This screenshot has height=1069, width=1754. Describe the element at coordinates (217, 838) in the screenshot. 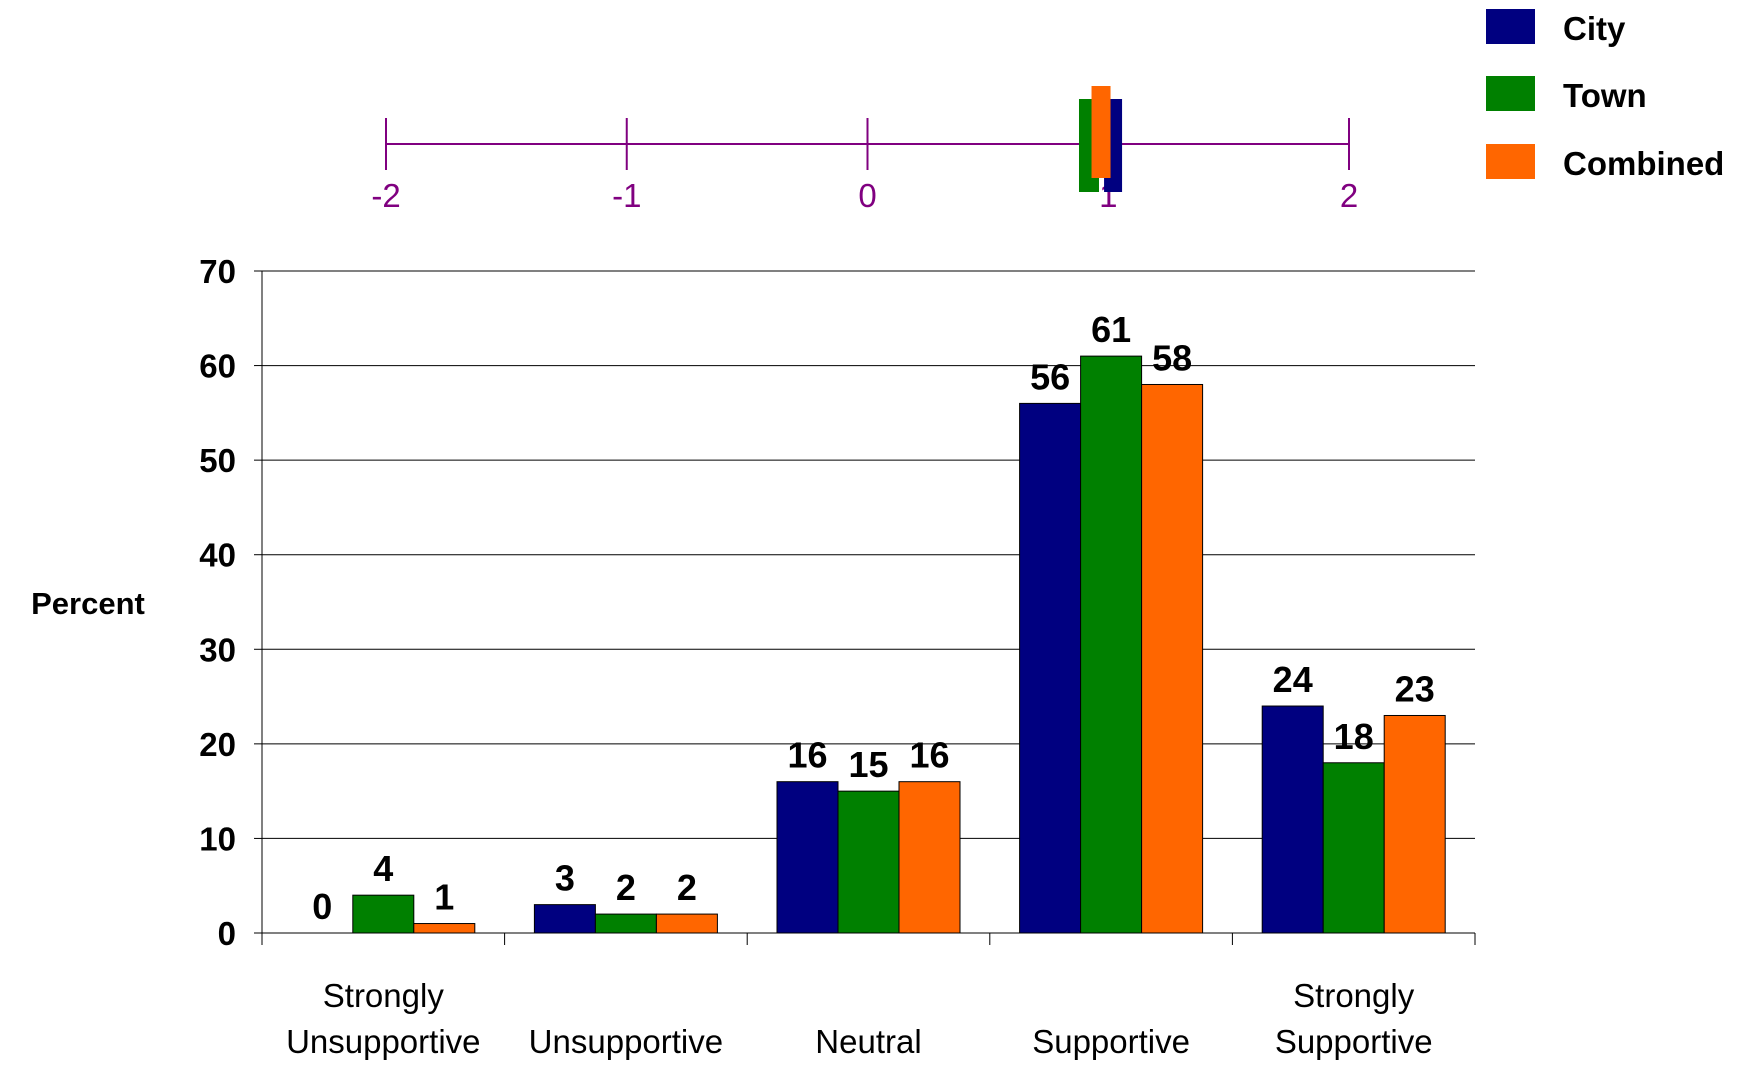

I see `y-tick-label: 10` at that location.